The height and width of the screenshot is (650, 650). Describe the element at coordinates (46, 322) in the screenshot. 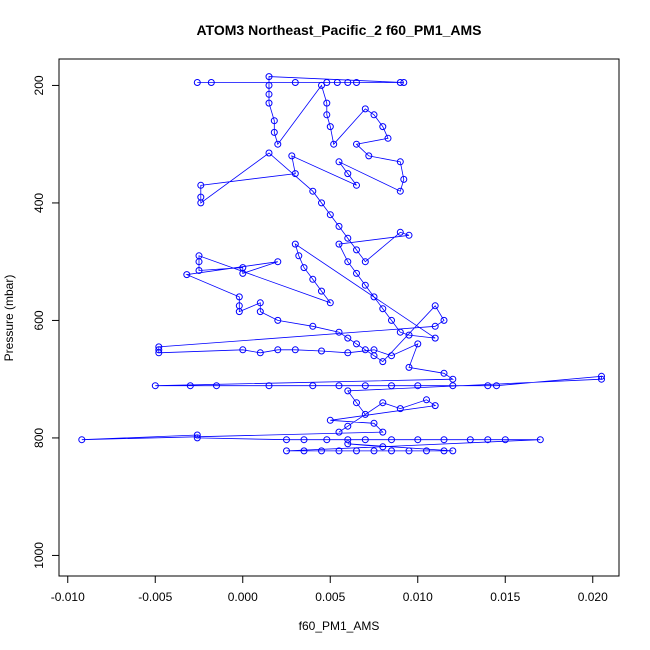

I see `y-axis: 200 400 600 800 1000` at that location.